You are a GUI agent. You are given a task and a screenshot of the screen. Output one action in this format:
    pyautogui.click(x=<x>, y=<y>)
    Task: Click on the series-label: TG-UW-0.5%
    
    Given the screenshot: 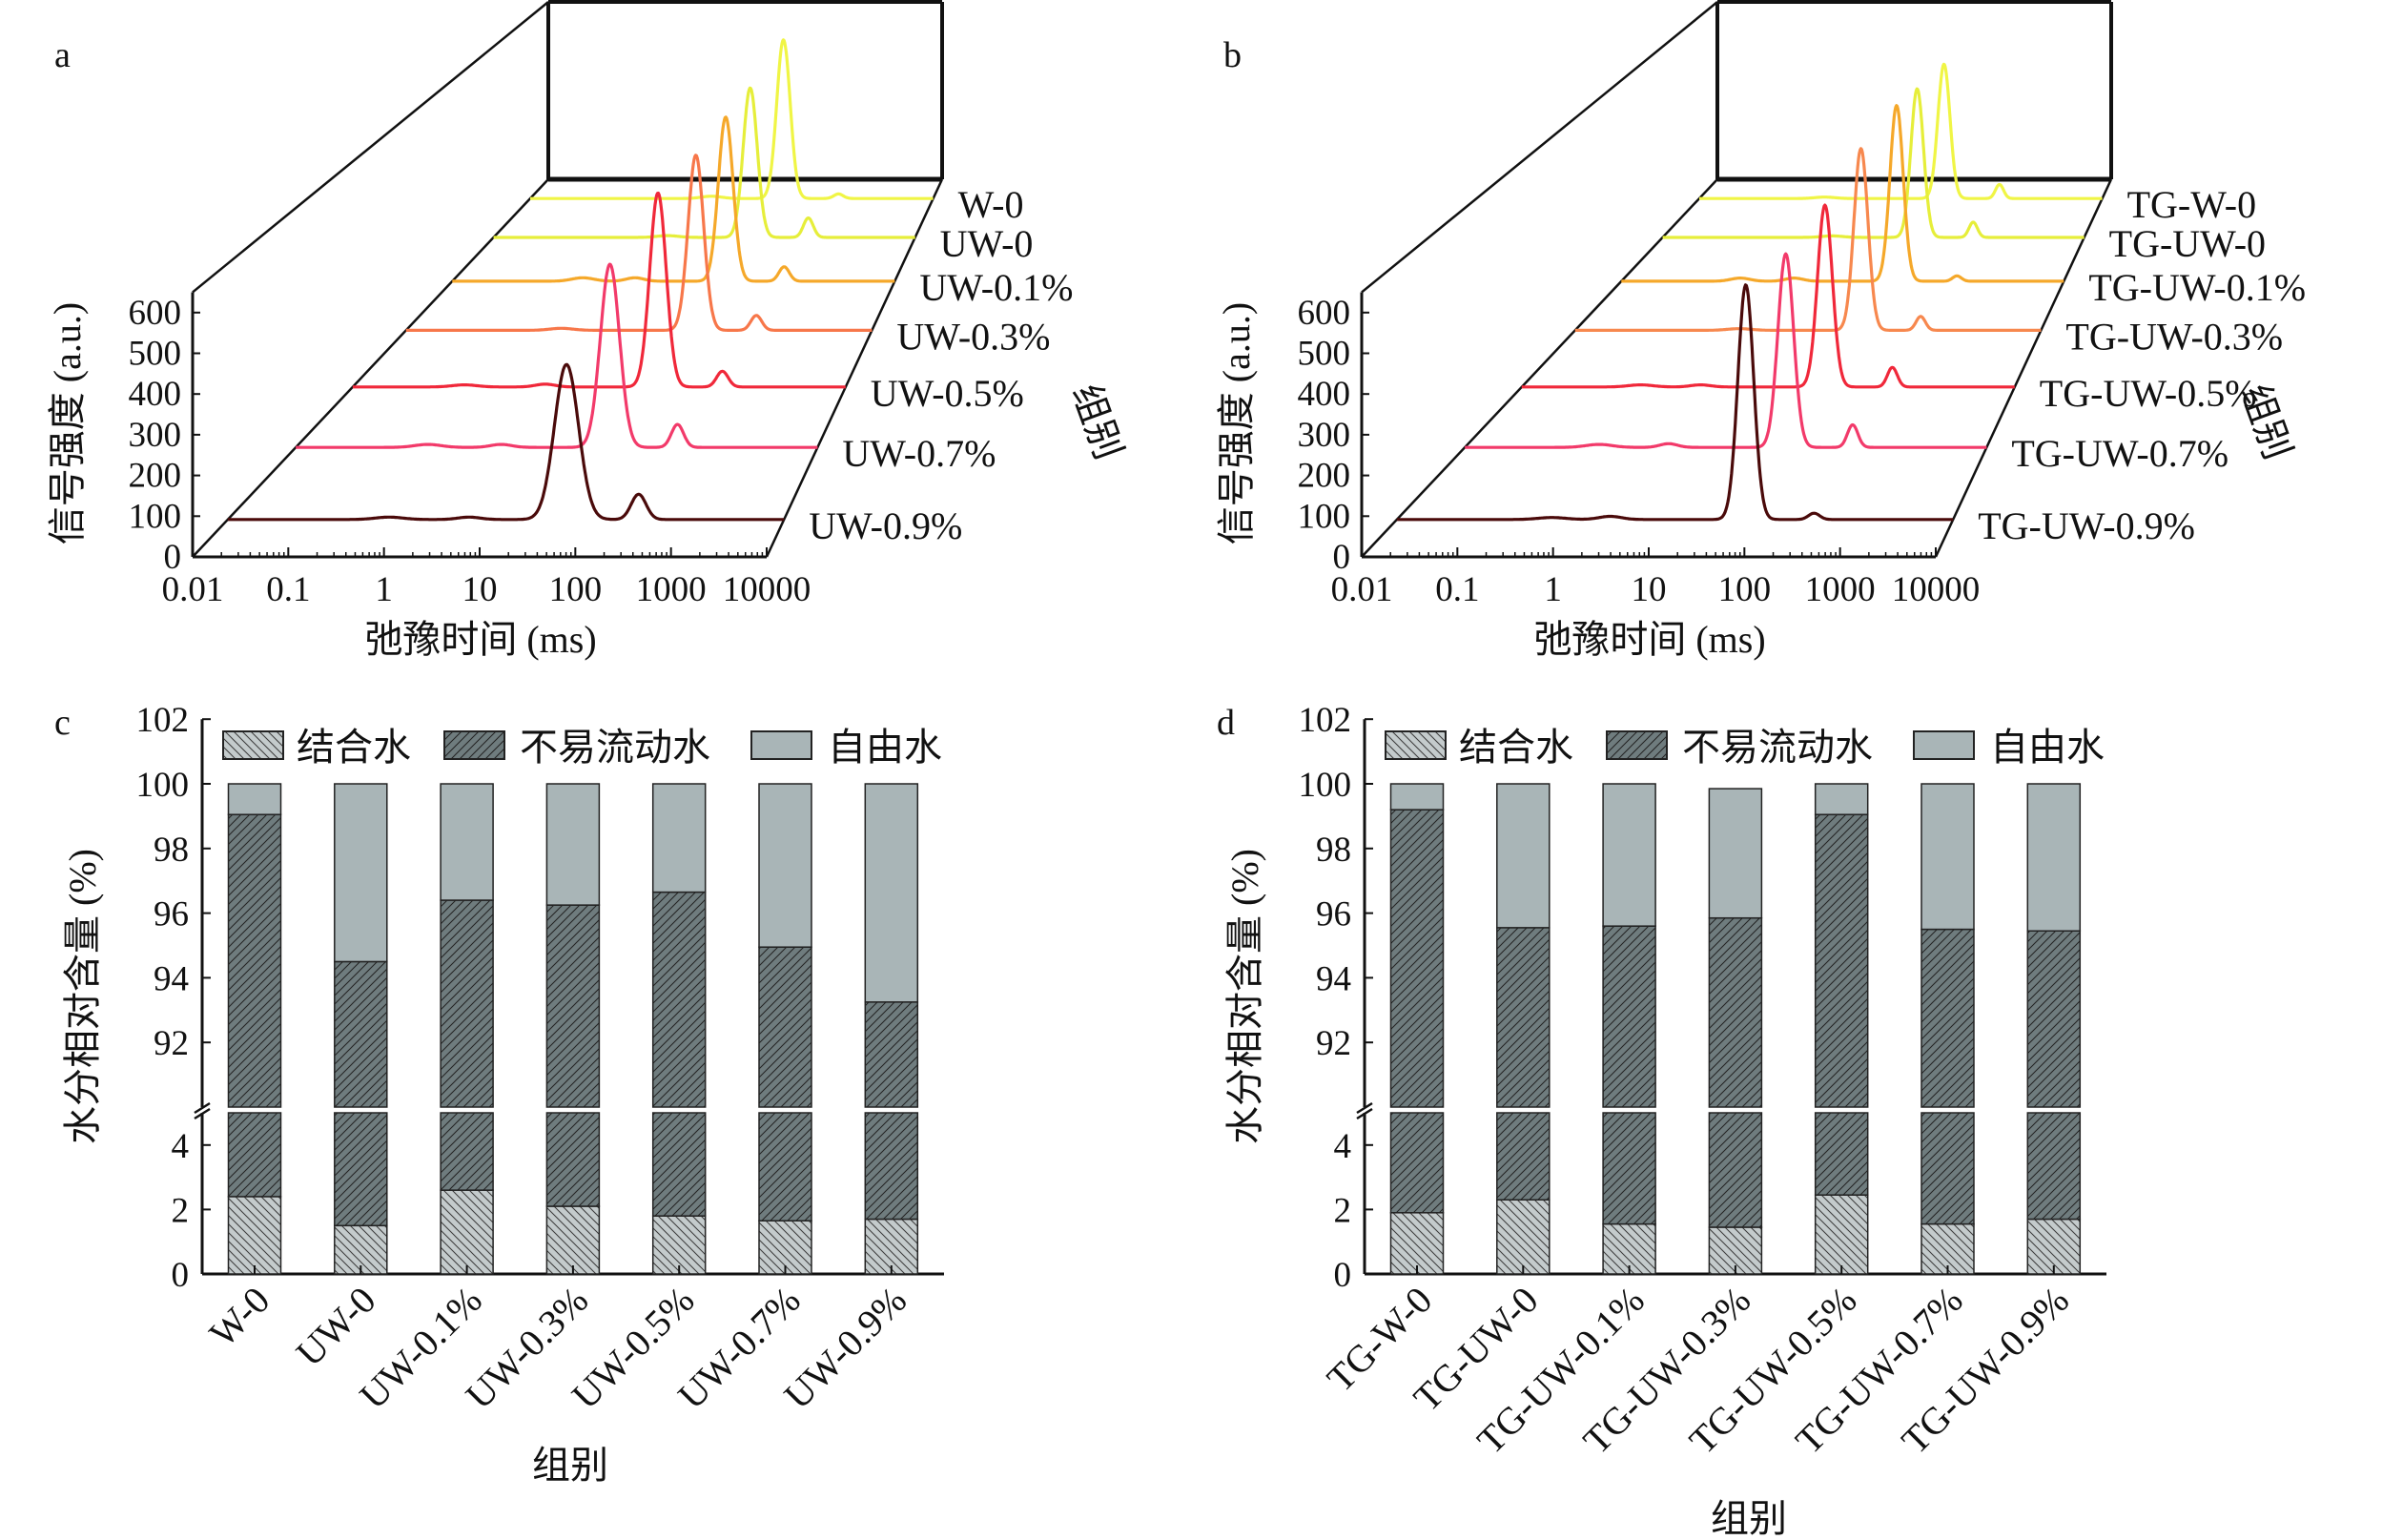 What is the action you would take?
    pyautogui.click(x=2148, y=393)
    